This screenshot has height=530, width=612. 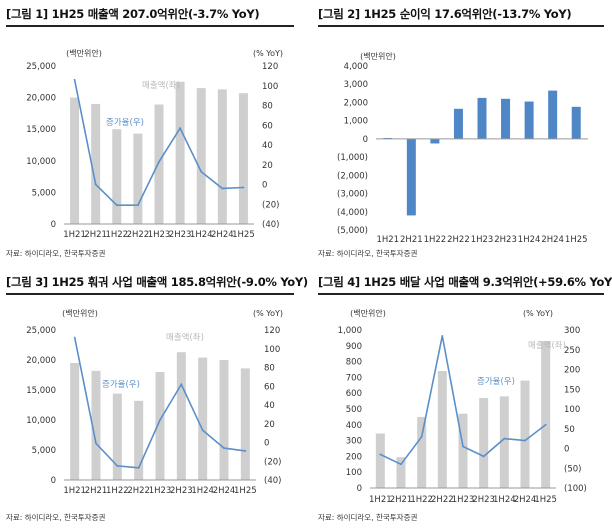 What do you see at coordinates (354, 473) in the screenshot?
I see `y-tick-label-left: 100` at bounding box center [354, 473].